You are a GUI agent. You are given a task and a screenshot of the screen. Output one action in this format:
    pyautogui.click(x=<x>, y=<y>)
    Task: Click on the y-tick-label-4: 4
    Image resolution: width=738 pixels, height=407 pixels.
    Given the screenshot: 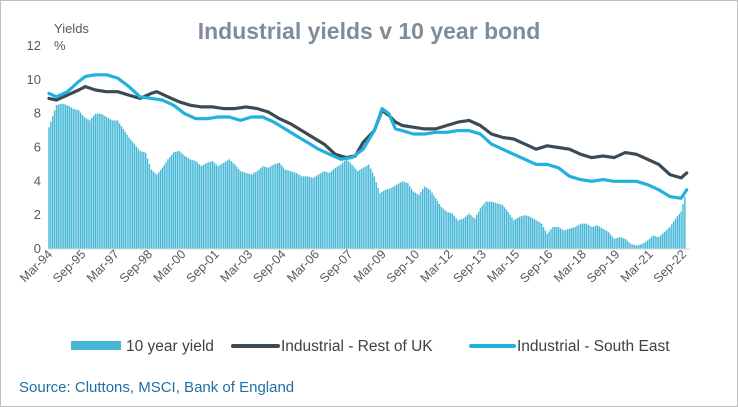 What is the action you would take?
    pyautogui.click(x=37, y=180)
    